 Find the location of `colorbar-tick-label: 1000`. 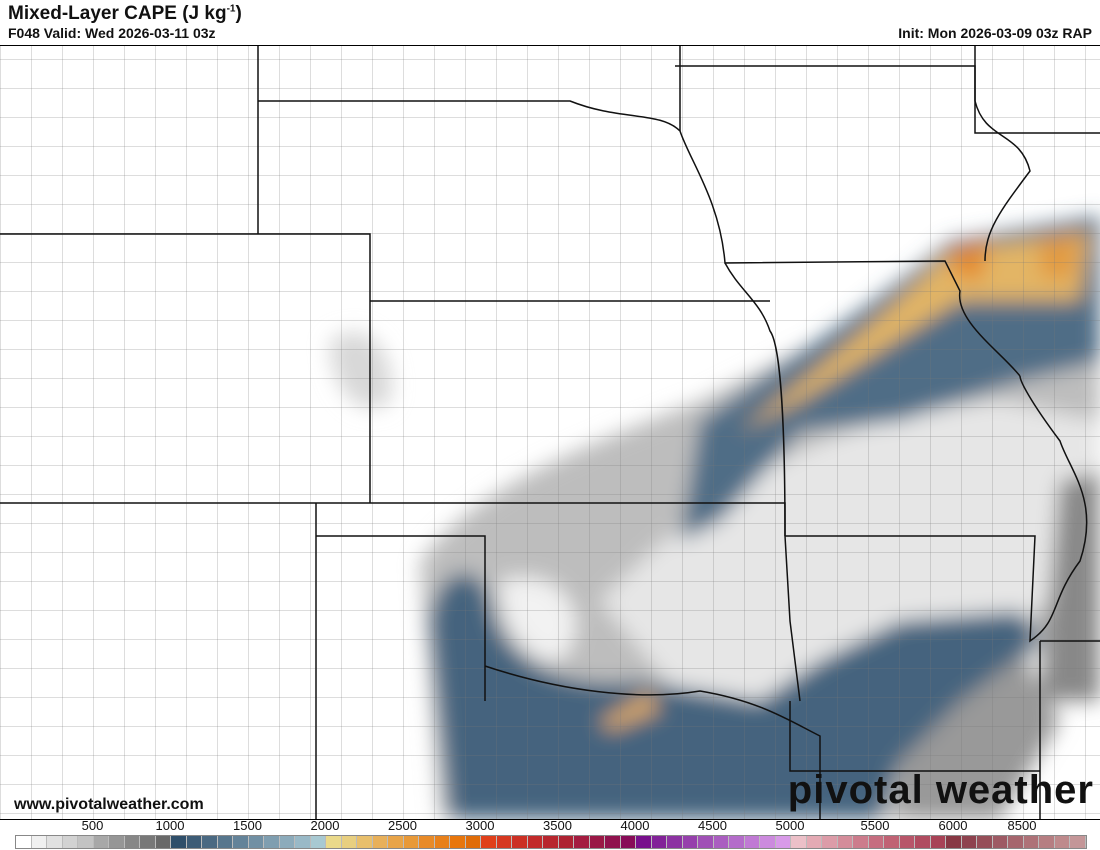

colorbar-tick-label: 1000 is located at coordinates (170, 825).